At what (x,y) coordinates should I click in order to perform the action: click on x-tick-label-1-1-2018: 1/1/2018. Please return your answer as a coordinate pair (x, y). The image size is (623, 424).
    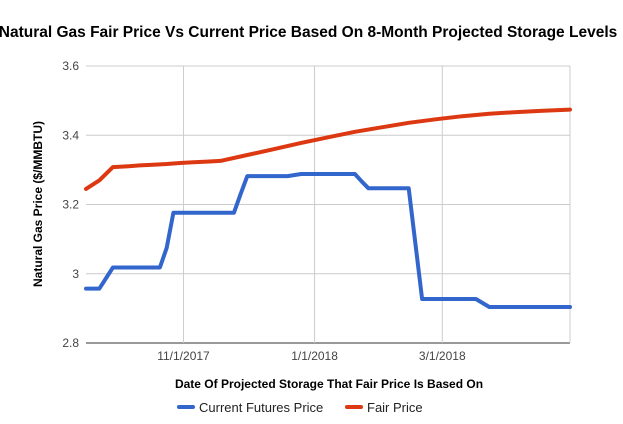
    Looking at the image, I should click on (314, 356).